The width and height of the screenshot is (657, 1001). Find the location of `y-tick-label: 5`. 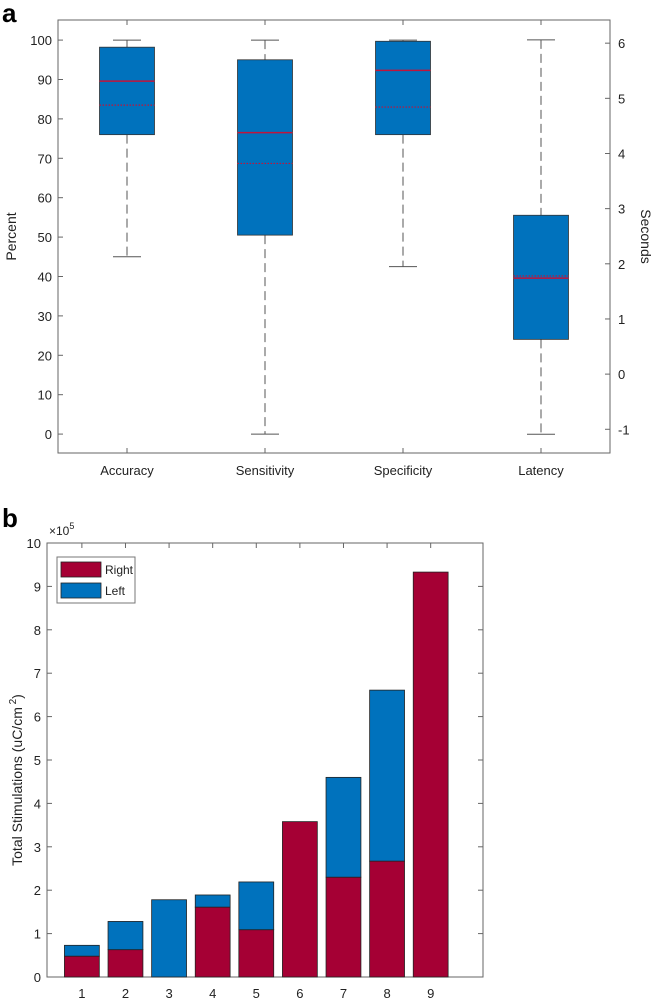

y-tick-label: 5 is located at coordinates (37, 760).